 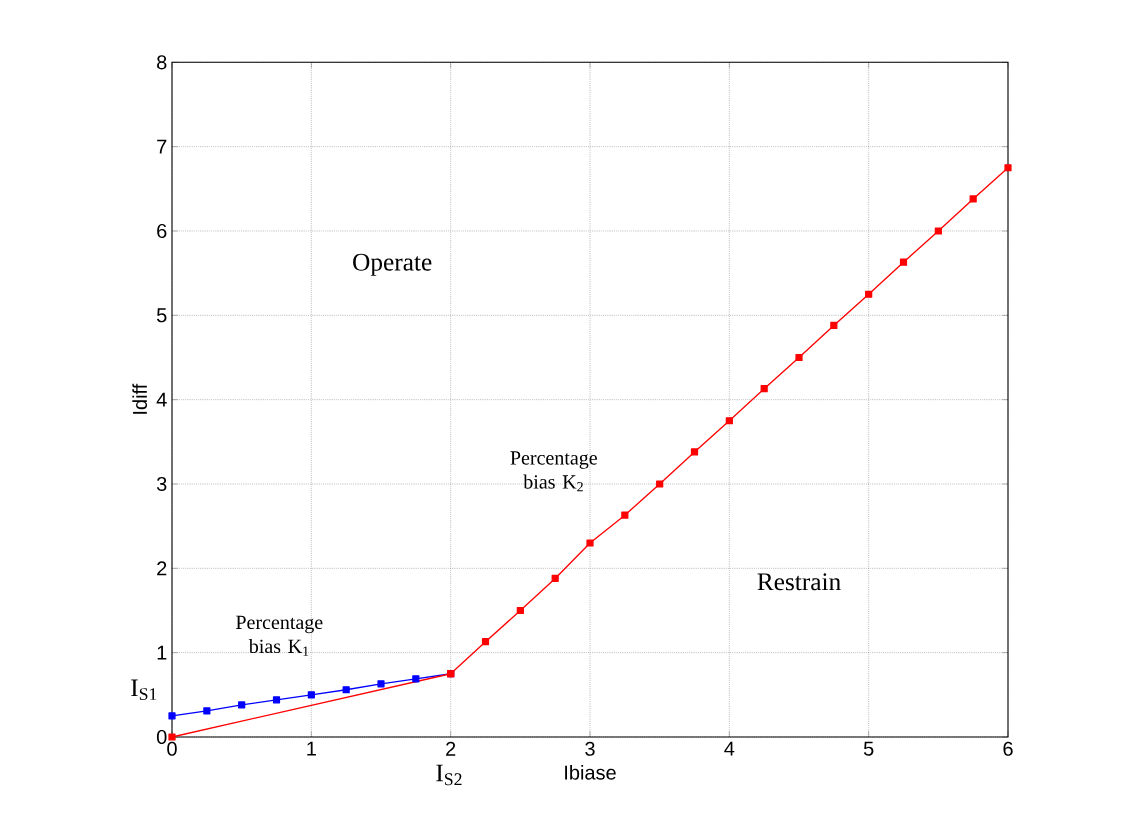 I want to click on y-tick-label: 7, so click(x=162, y=146).